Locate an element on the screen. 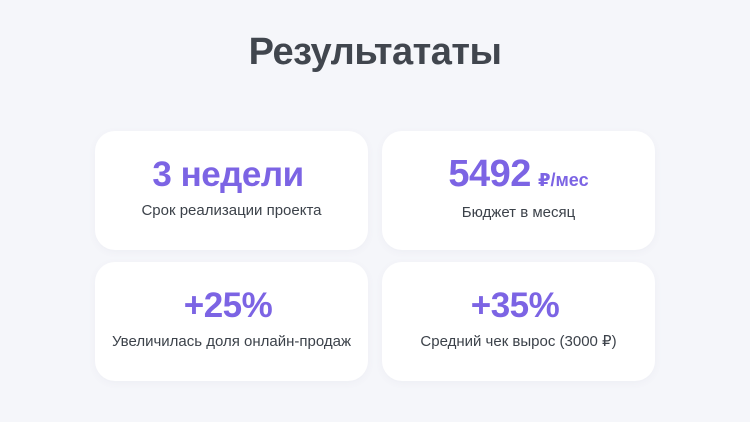 This screenshot has width=750, height=422. stat-value: +25% is located at coordinates (232, 306).